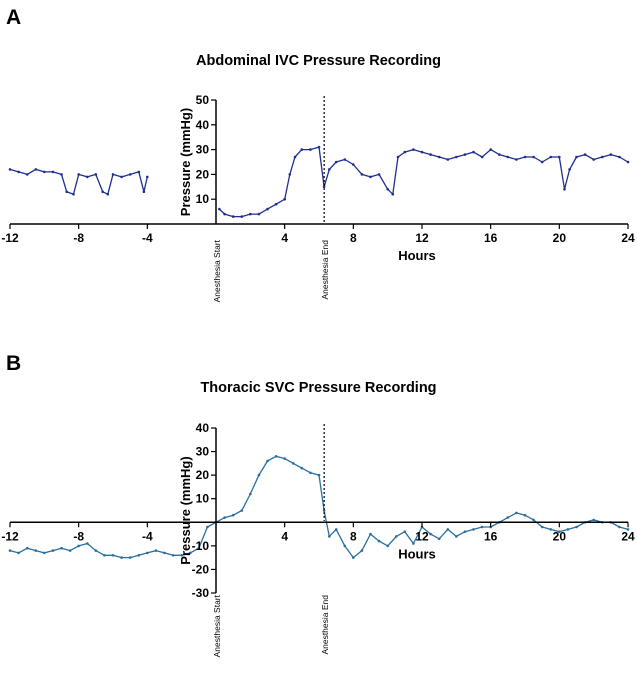 This screenshot has width=637, height=673. I want to click on anesthesia-start-label: Anesthesia Start, so click(217, 625).